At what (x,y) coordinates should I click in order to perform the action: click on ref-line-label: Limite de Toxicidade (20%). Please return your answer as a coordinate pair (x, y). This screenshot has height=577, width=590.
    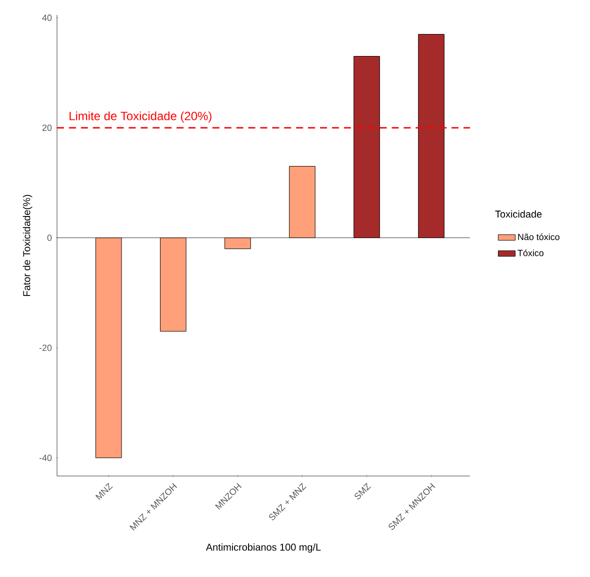
    Looking at the image, I should click on (141, 117).